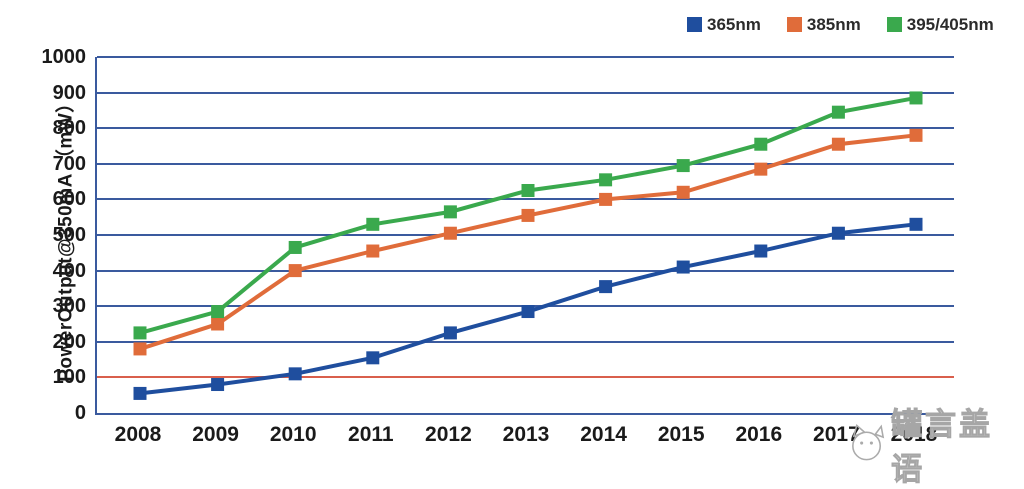 Image resolution: width=1024 pixels, height=489 pixels. What do you see at coordinates (734, 24) in the screenshot?
I see `legend-label: 365nm` at bounding box center [734, 24].